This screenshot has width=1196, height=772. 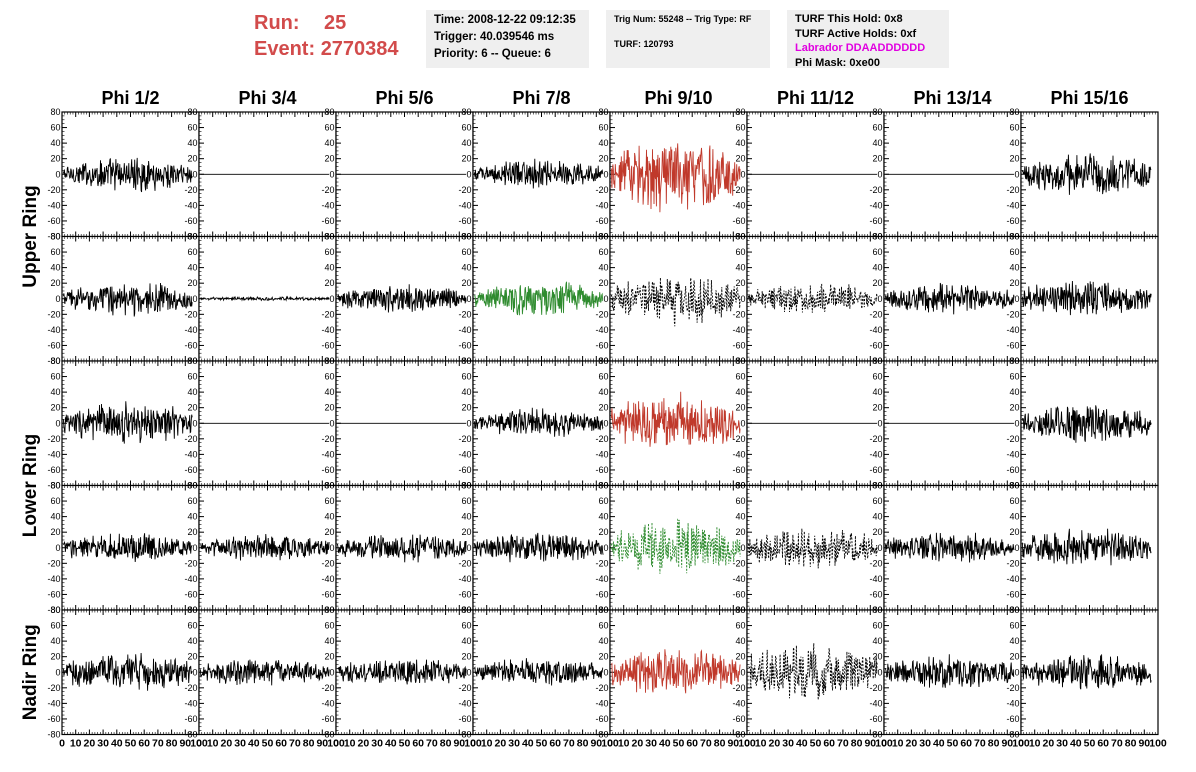 I want to click on ring-label: Nadir Ring, so click(x=30, y=672).